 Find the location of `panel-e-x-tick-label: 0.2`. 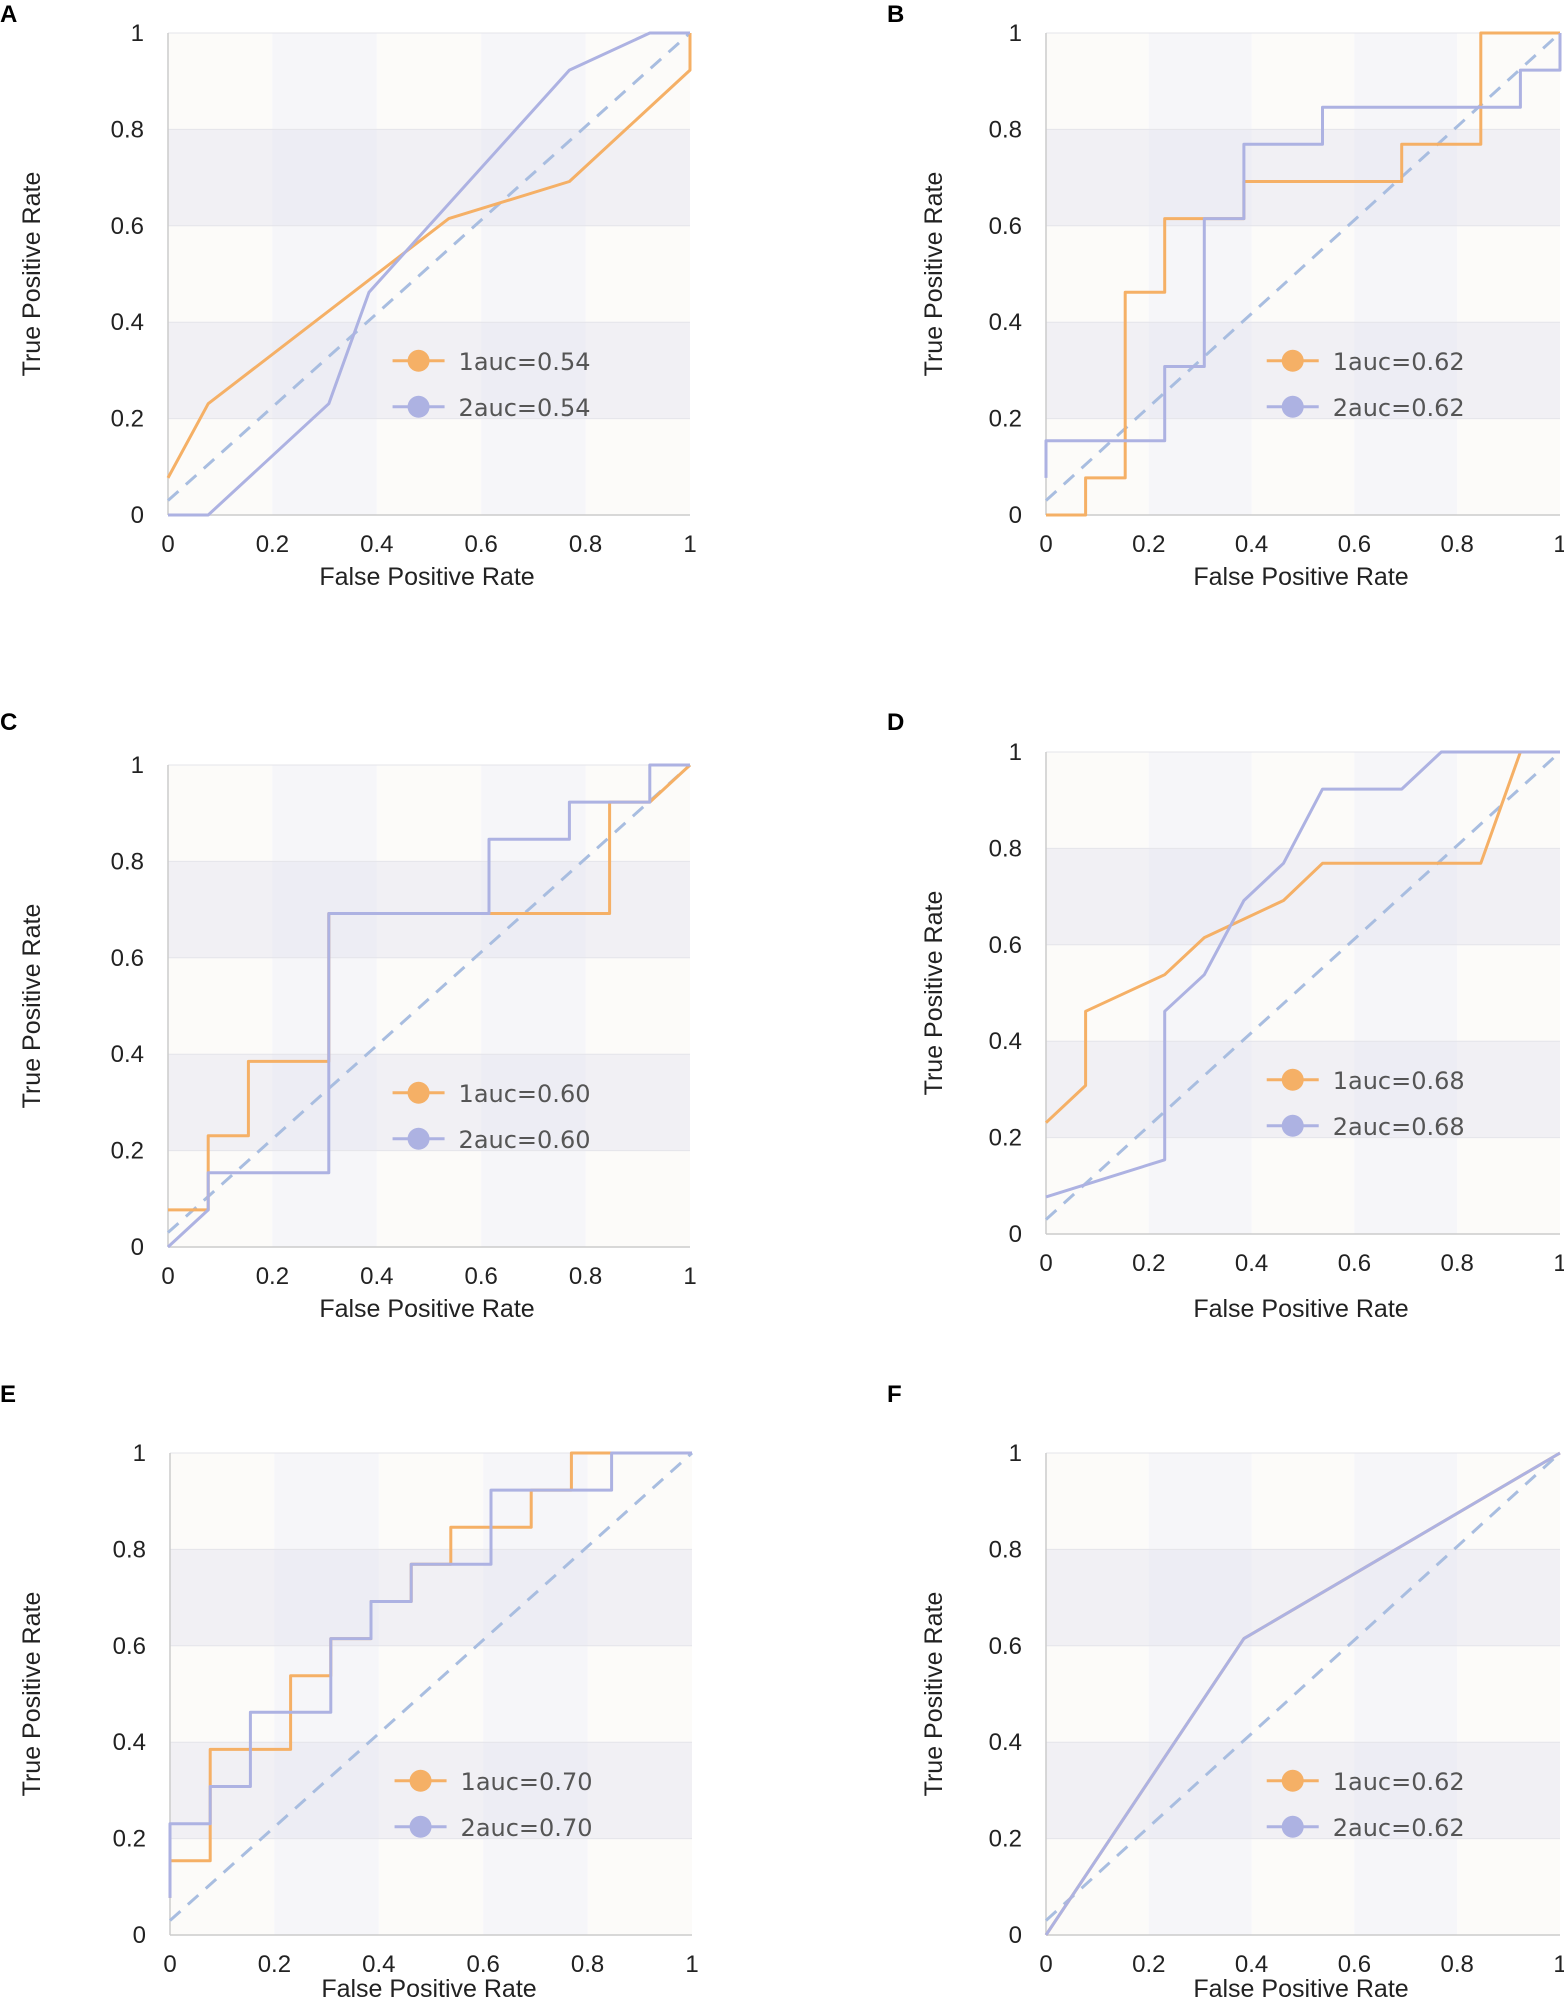

panel-e-x-tick-label: 0.2 is located at coordinates (274, 1964).